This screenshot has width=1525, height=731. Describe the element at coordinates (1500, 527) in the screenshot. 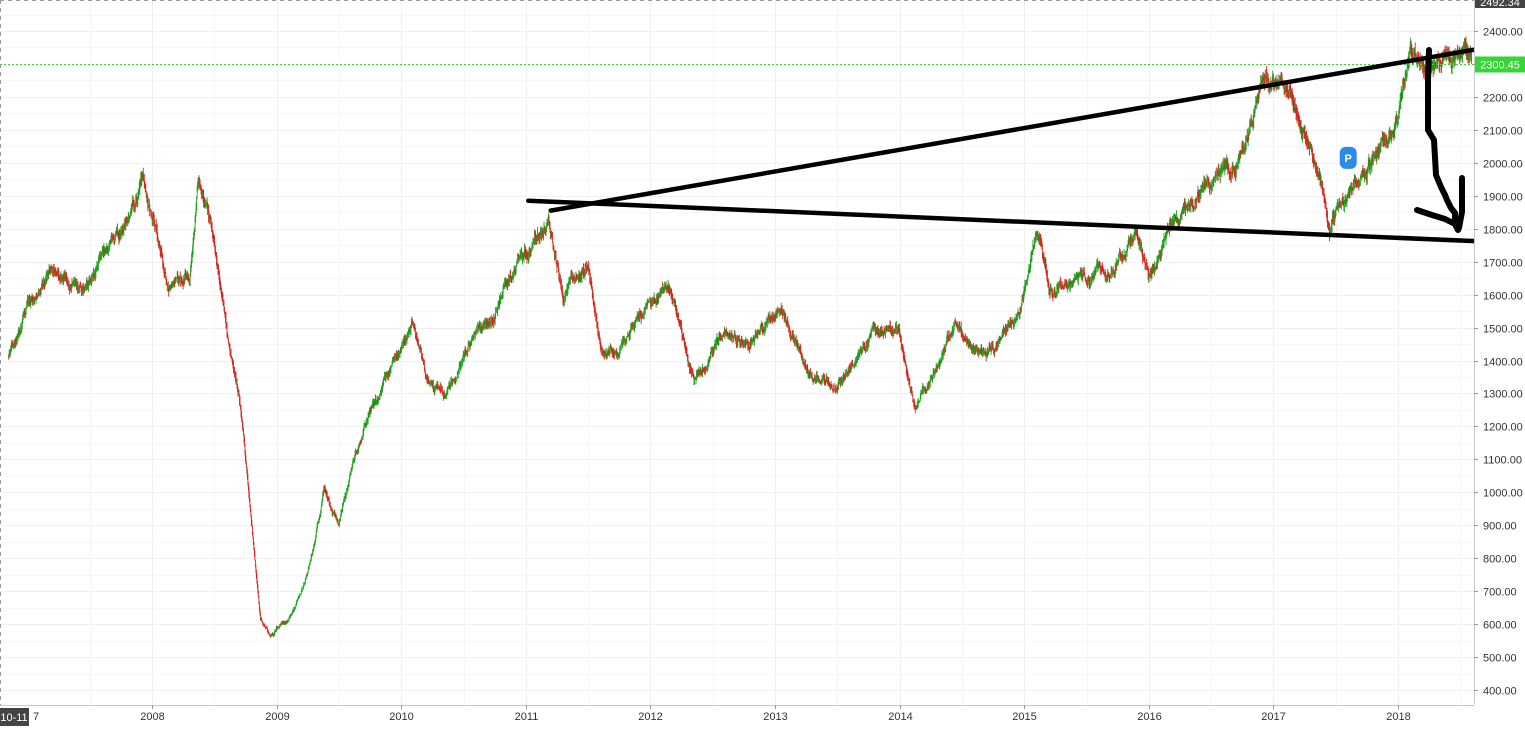

I see `y-tick-label: 900.00` at that location.